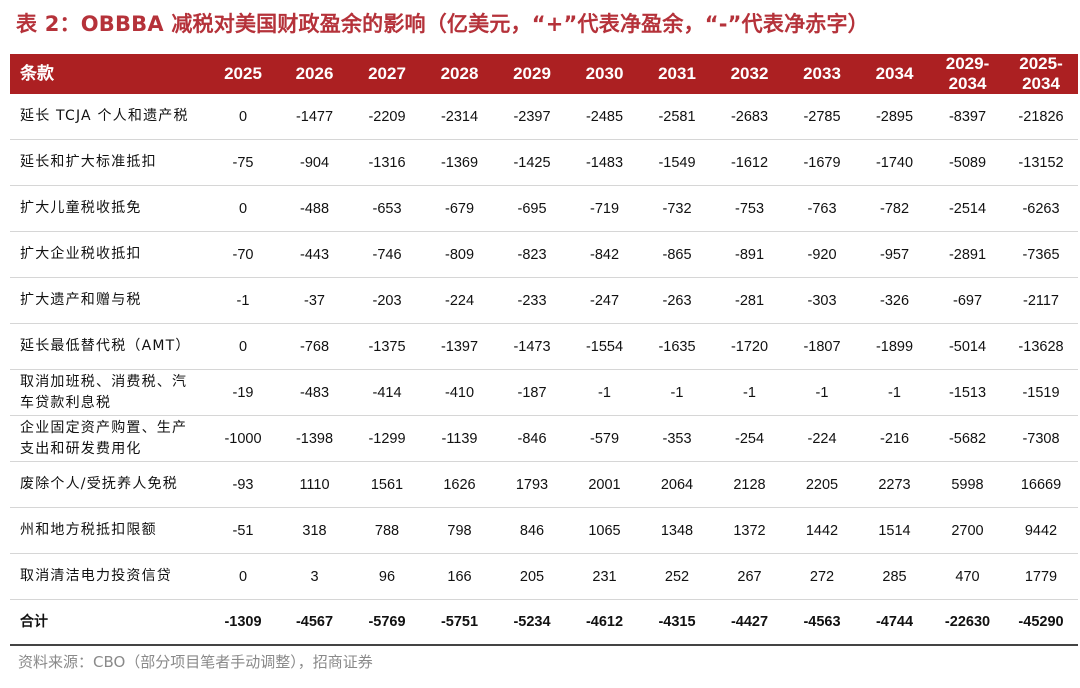 This screenshot has width=1080, height=688. What do you see at coordinates (749, 208) in the screenshot?
I see `value-cell: -753` at bounding box center [749, 208].